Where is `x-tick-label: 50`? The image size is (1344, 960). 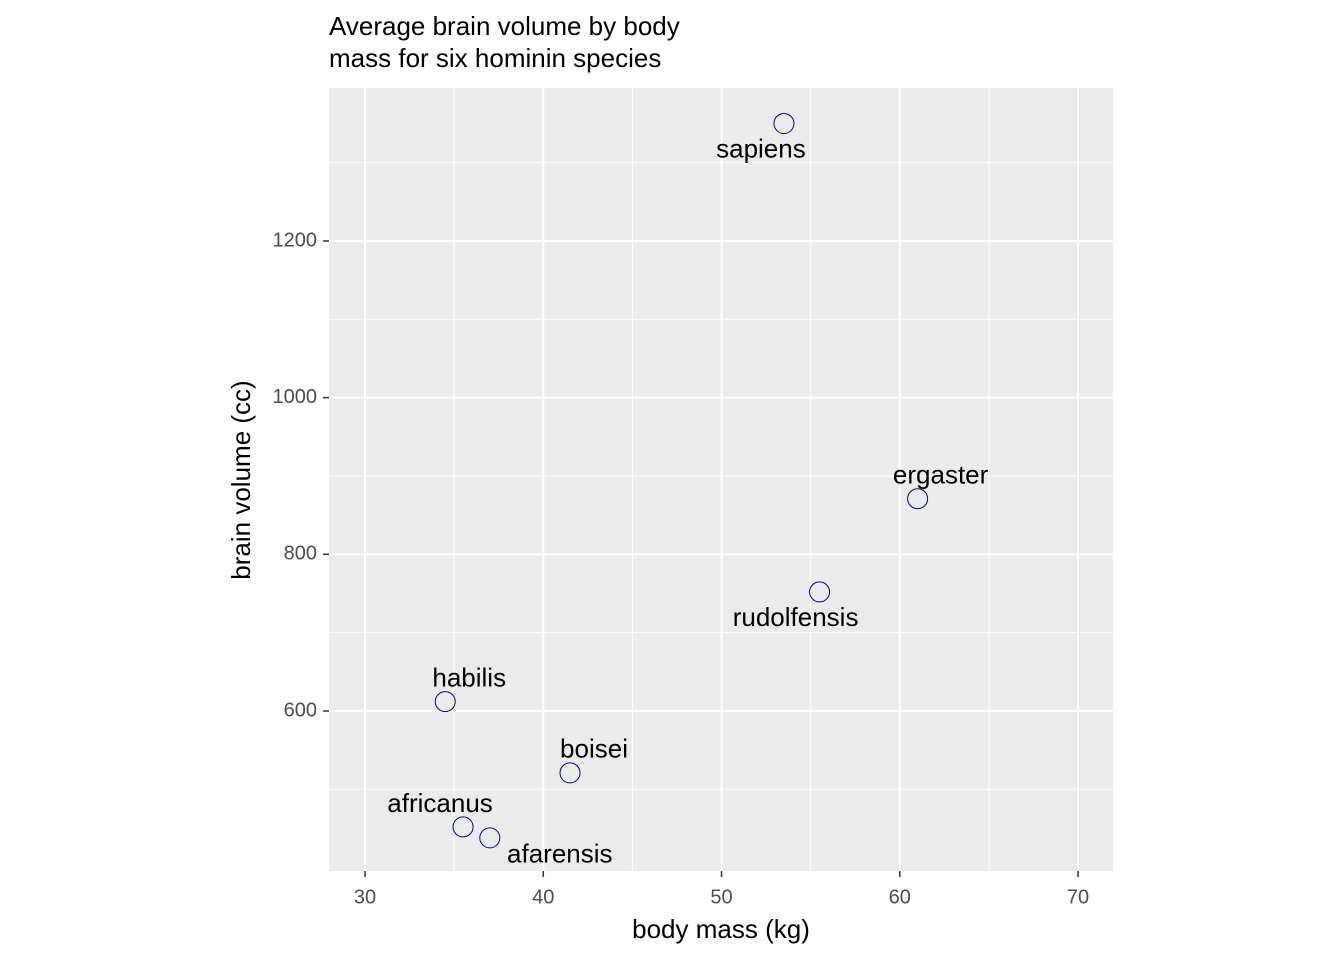
x-tick-label: 50 is located at coordinates (721, 897).